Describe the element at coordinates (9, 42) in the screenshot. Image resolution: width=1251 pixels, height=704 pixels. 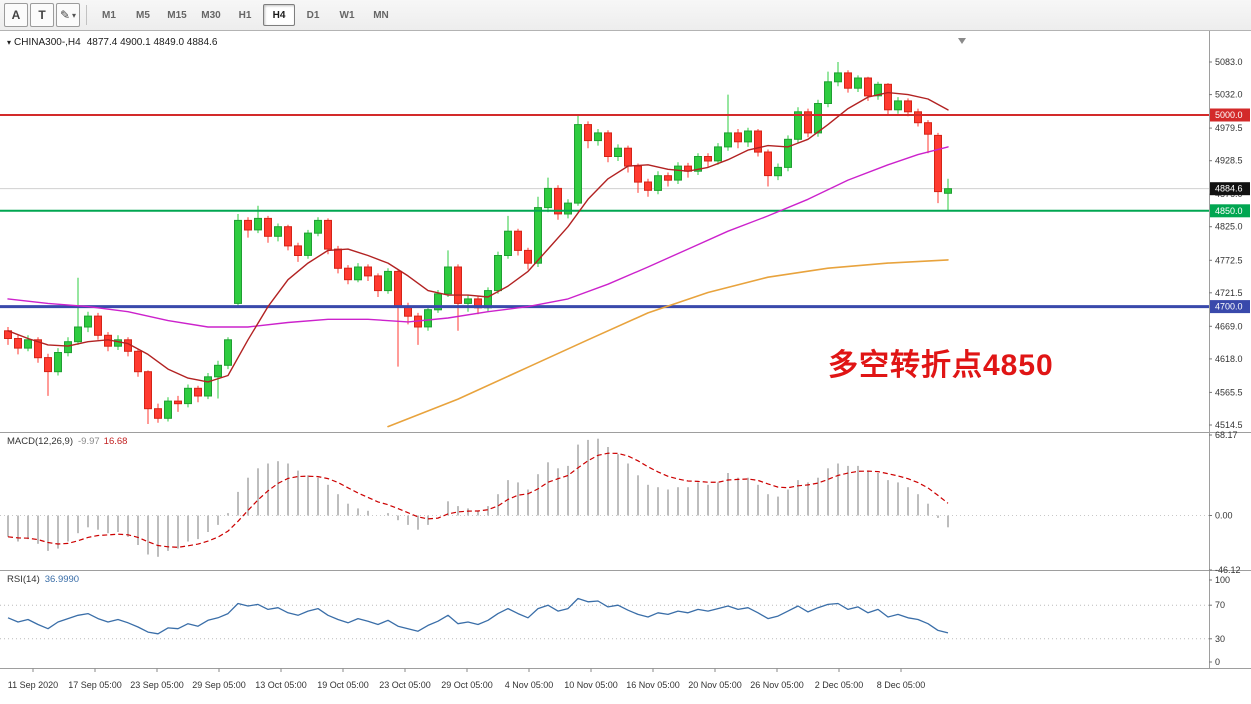
I see `collapse-arrow-icon: ▾` at that location.